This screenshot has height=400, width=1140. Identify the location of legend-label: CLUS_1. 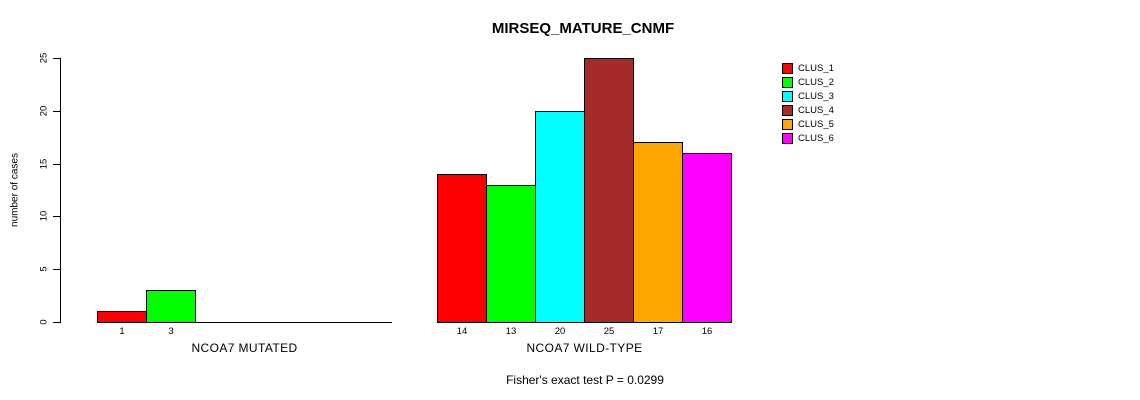
(816, 68).